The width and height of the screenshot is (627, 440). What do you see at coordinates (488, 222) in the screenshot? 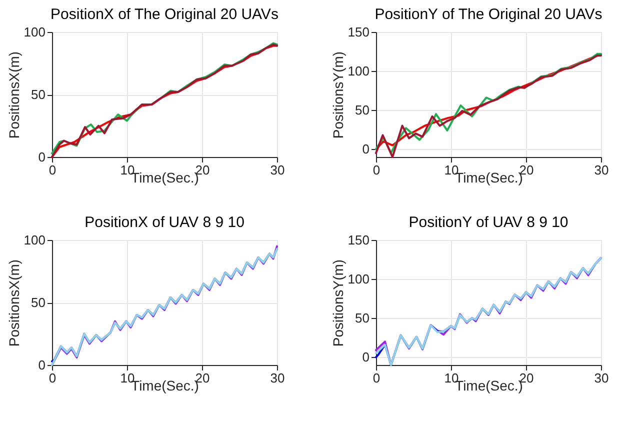
I see `chart-title: PositionY of UAV 8 9 10` at bounding box center [488, 222].